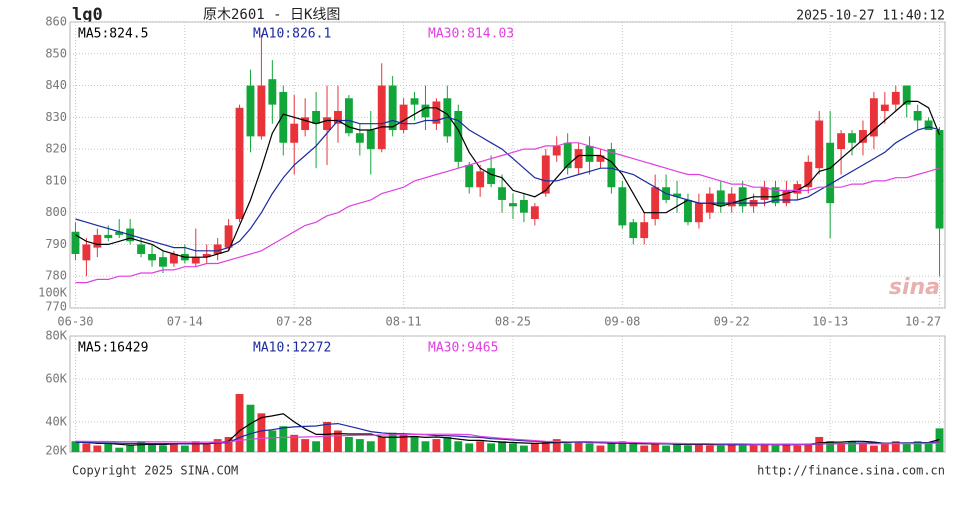 Image resolution: width=960 pixels, height=524 pixels. Describe the element at coordinates (56, 378) in the screenshot. I see `y-tick-label: 60K` at that location.